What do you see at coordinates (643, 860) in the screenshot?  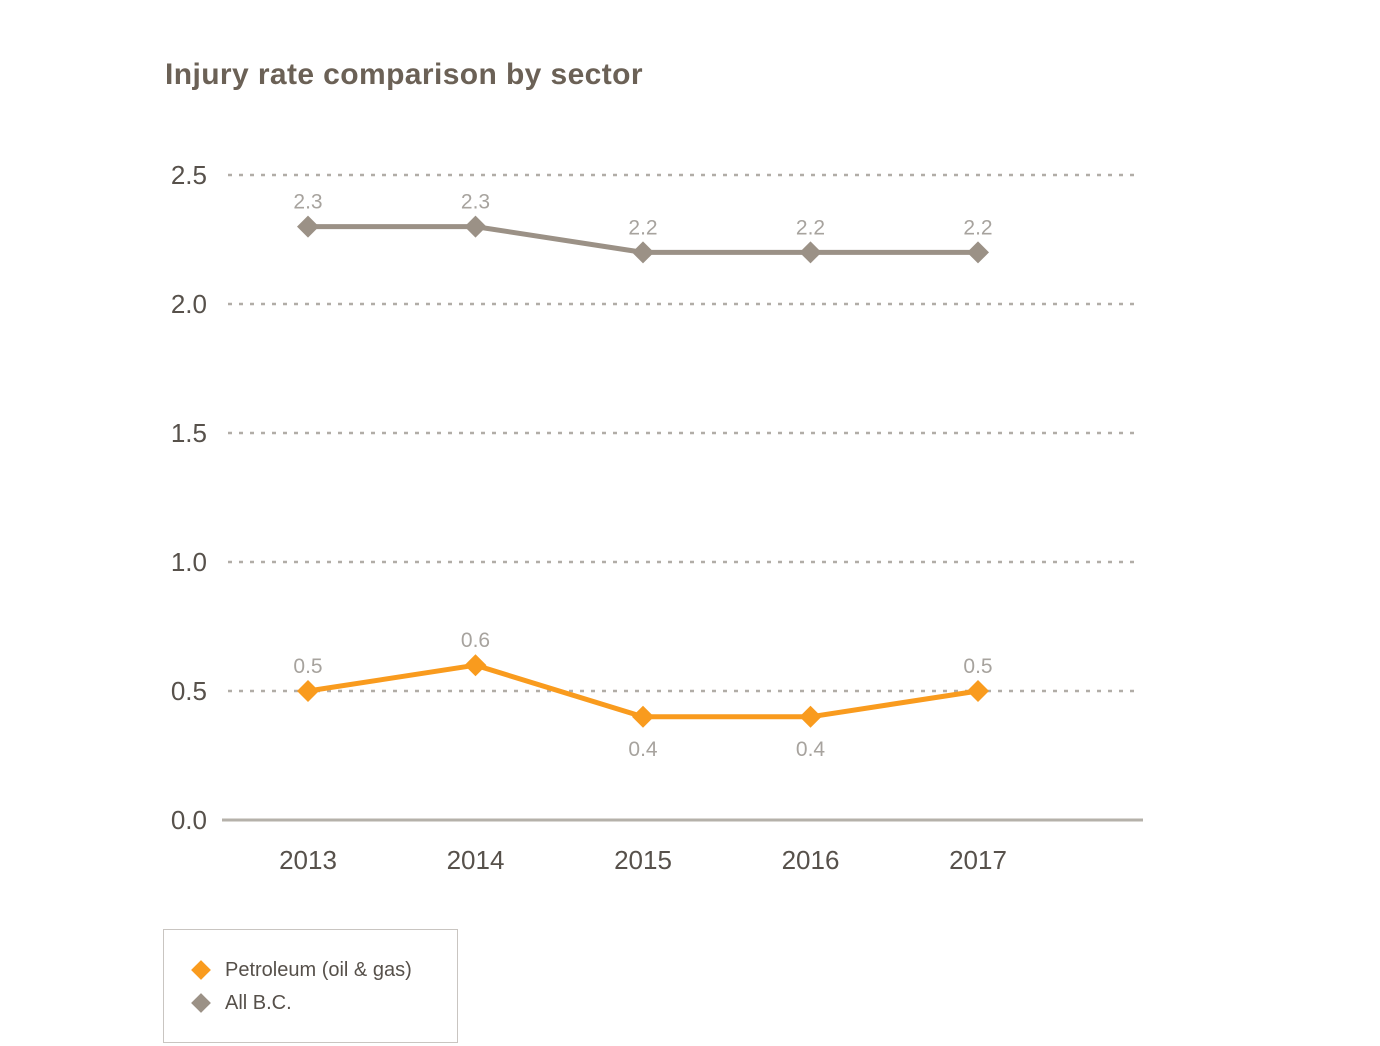 I see `x-tick-label: 2015` at bounding box center [643, 860].